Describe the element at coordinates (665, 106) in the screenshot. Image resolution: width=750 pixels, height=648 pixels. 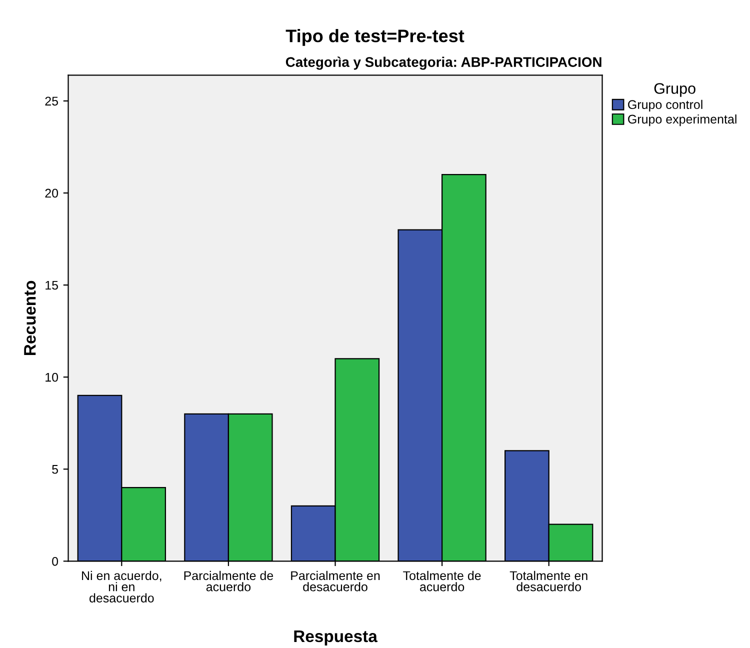
I see `legend-label: Grupo control` at that location.